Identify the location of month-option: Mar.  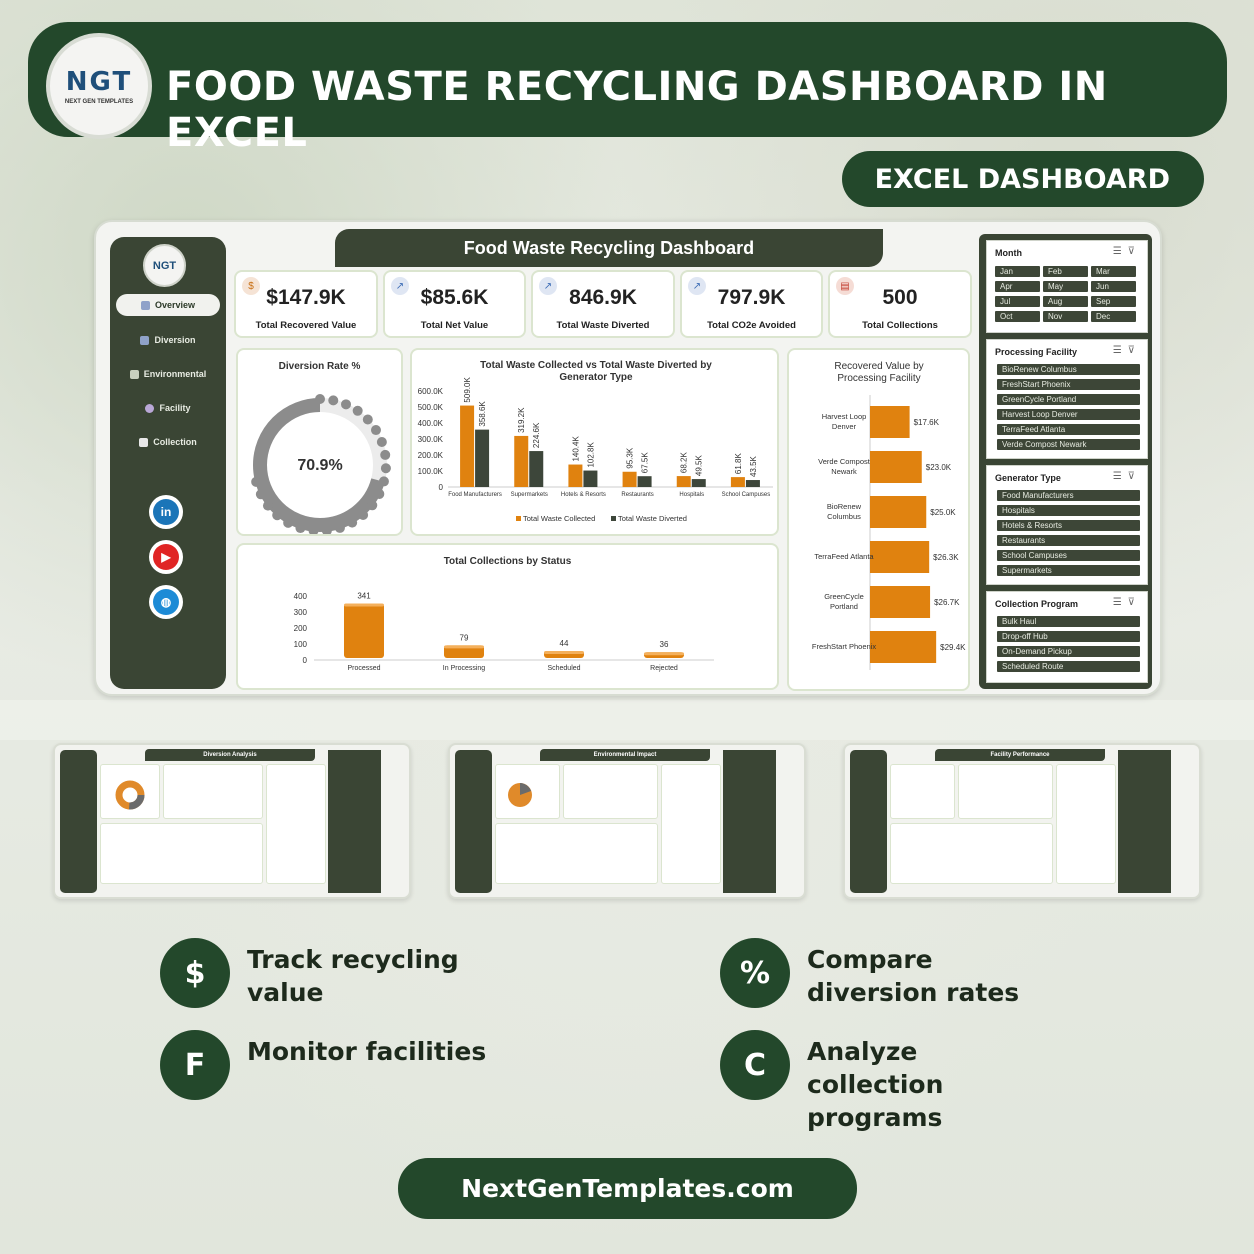
(1113, 271).